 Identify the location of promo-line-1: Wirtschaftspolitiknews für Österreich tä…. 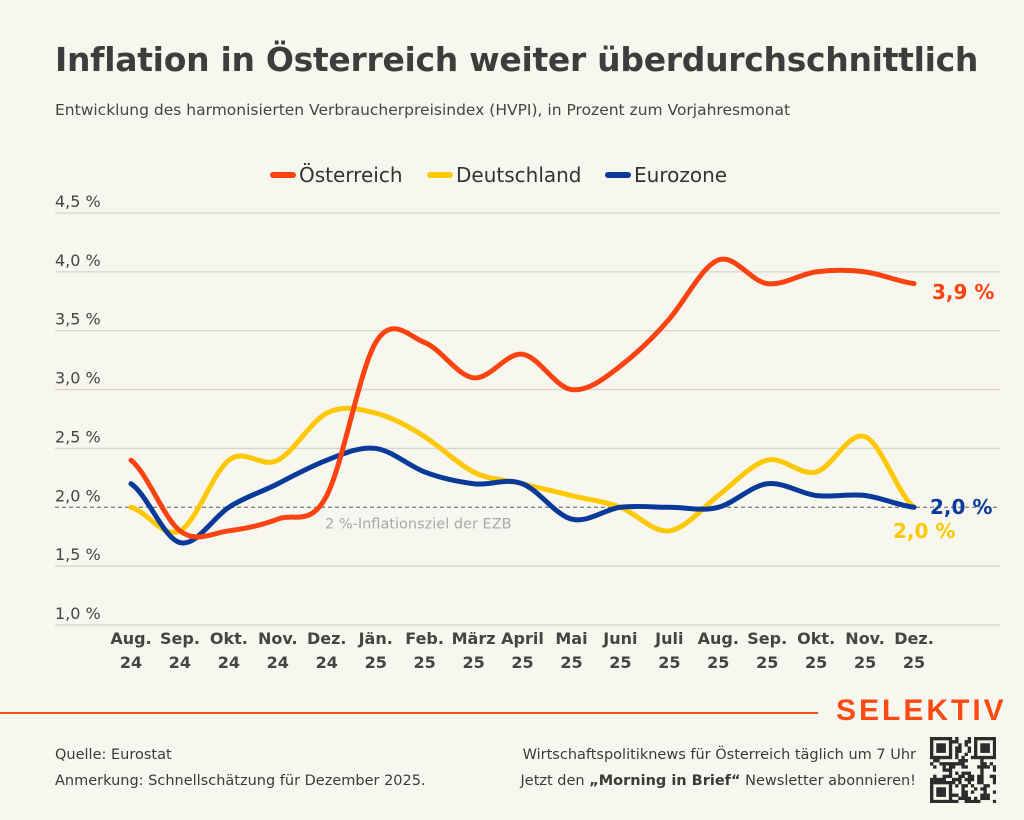
(719, 755).